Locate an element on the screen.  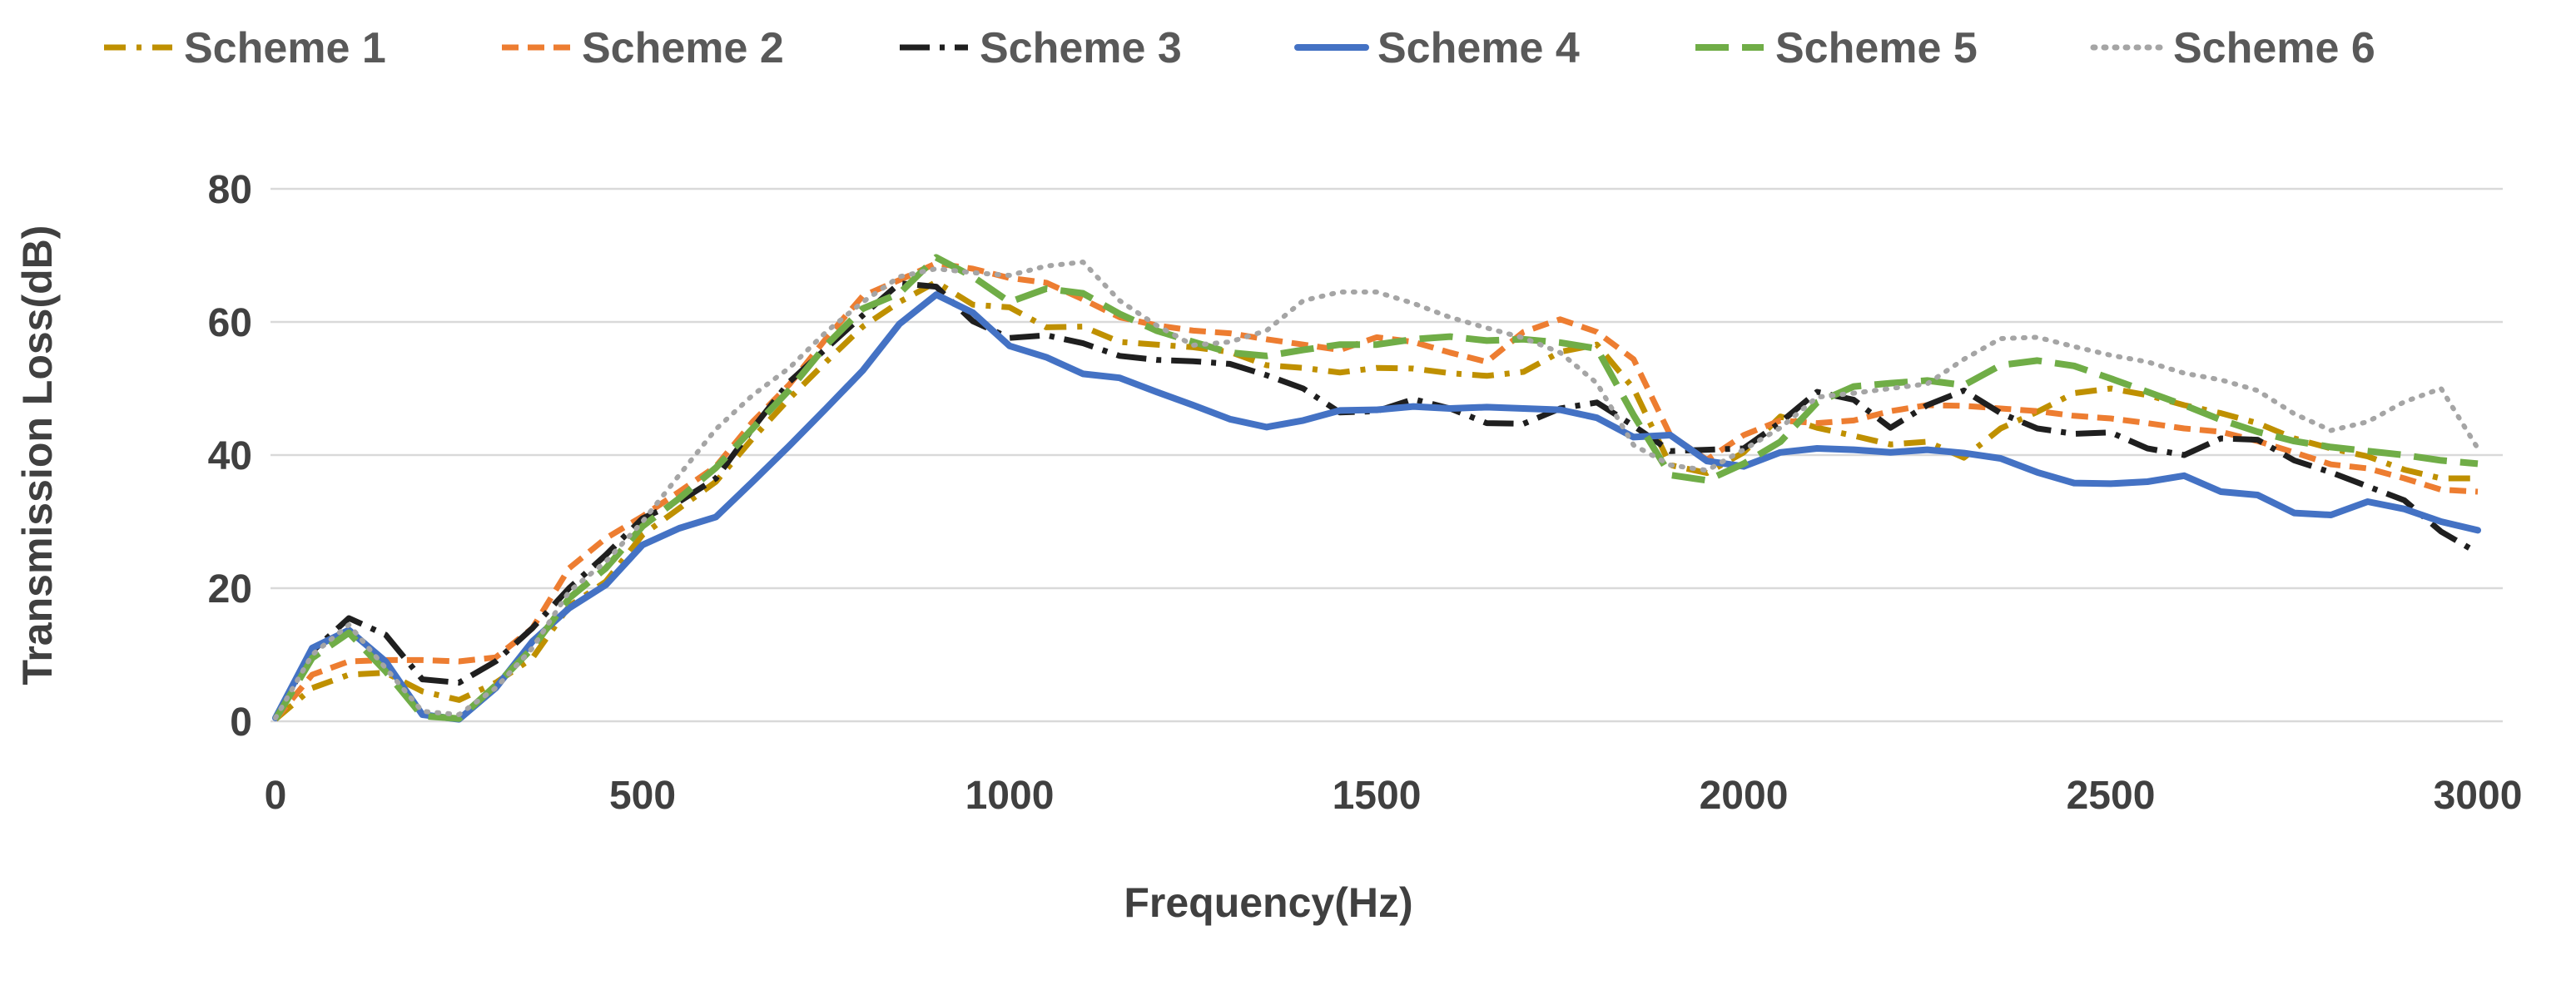
x-axis-title: Frequency(Hz) is located at coordinates (1268, 902).